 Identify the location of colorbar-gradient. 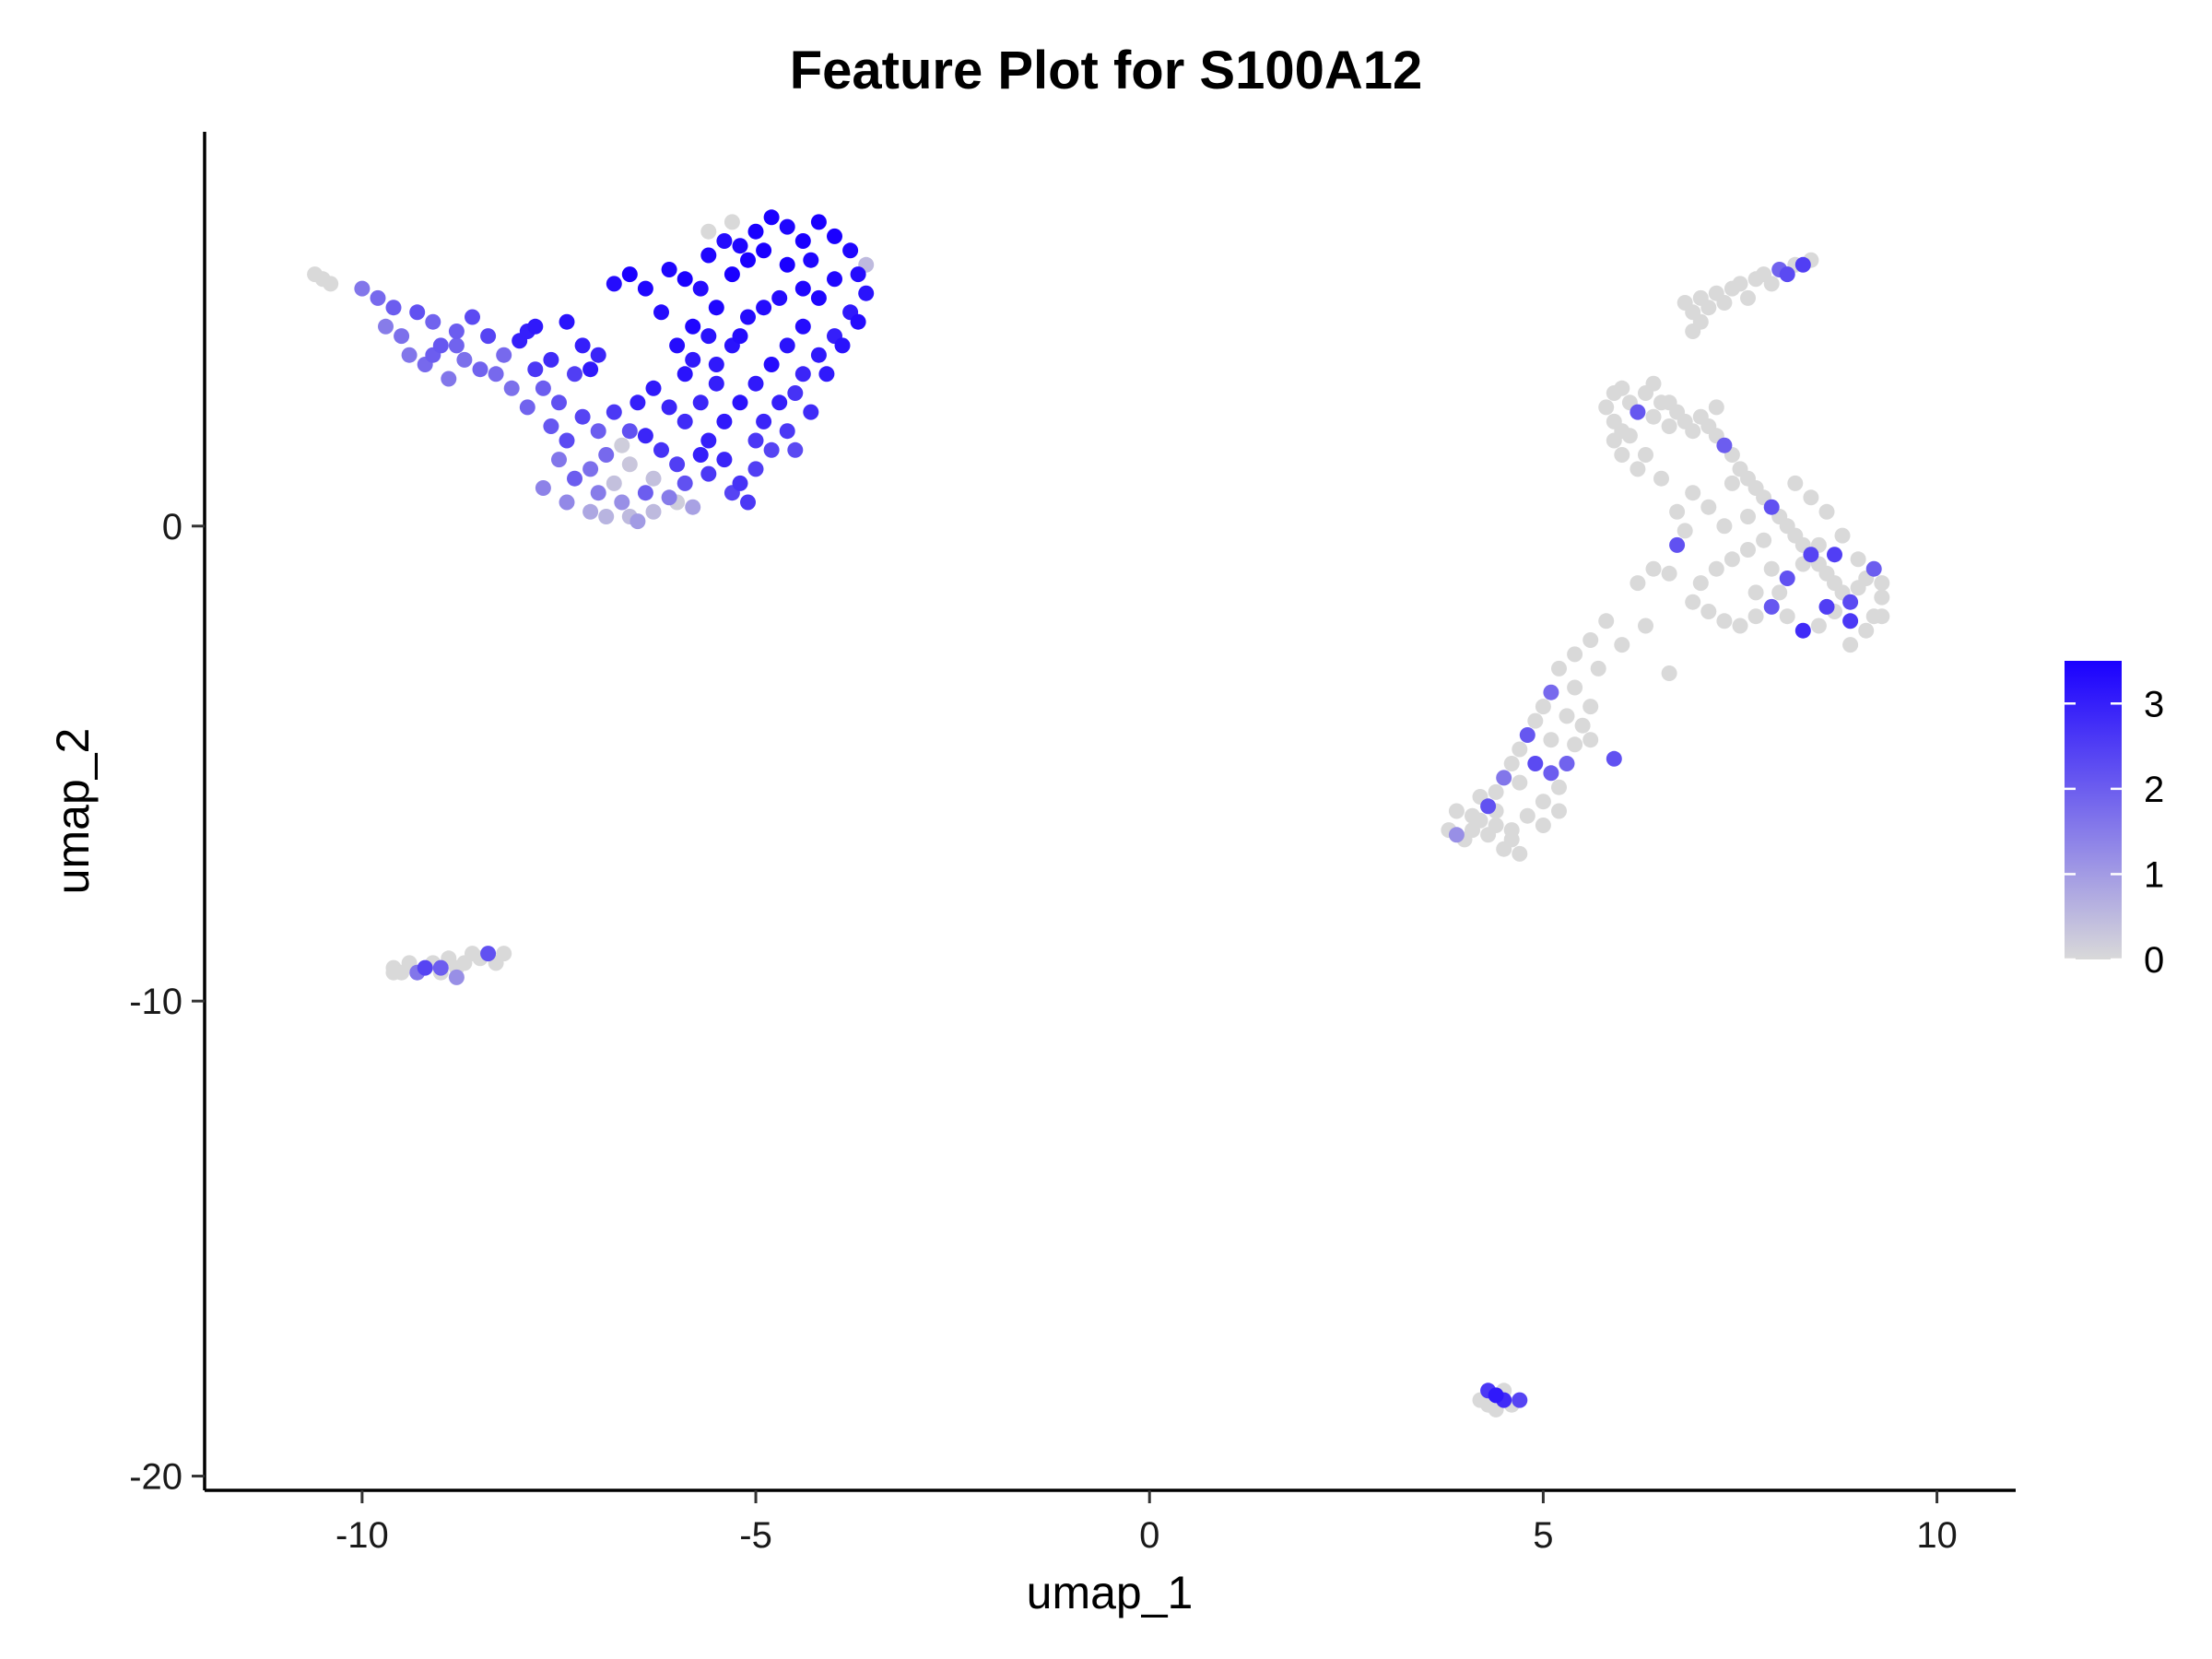
(2093, 810).